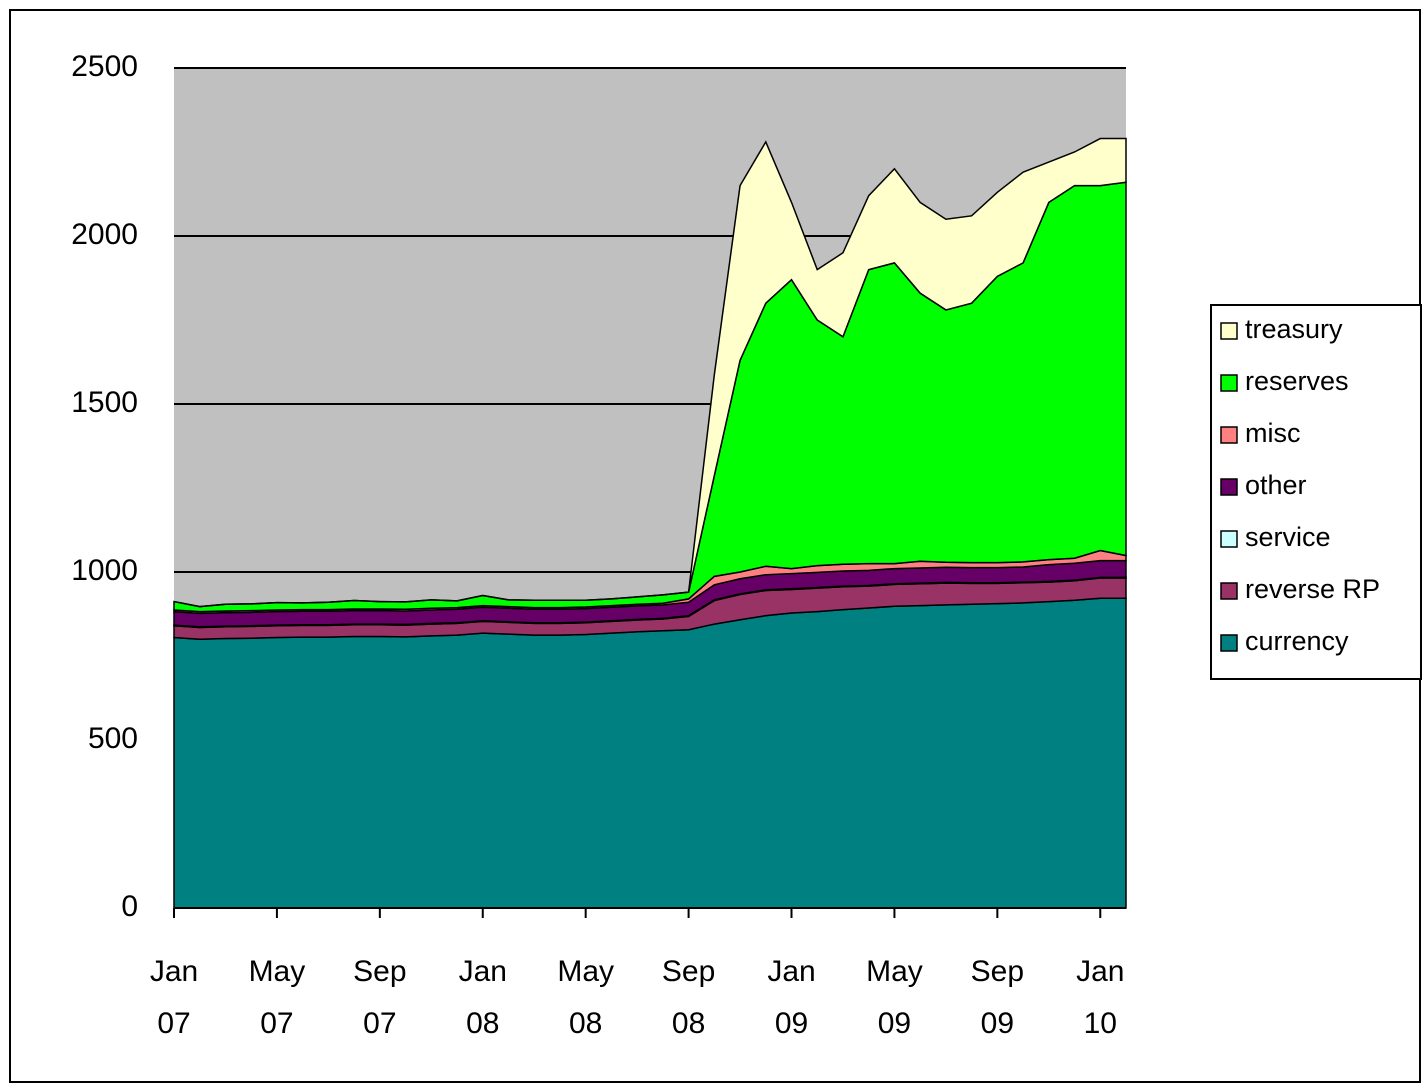 Image resolution: width=1424 pixels, height=1086 pixels. Describe the element at coordinates (104, 234) in the screenshot. I see `y-tick-label: 2000` at that location.